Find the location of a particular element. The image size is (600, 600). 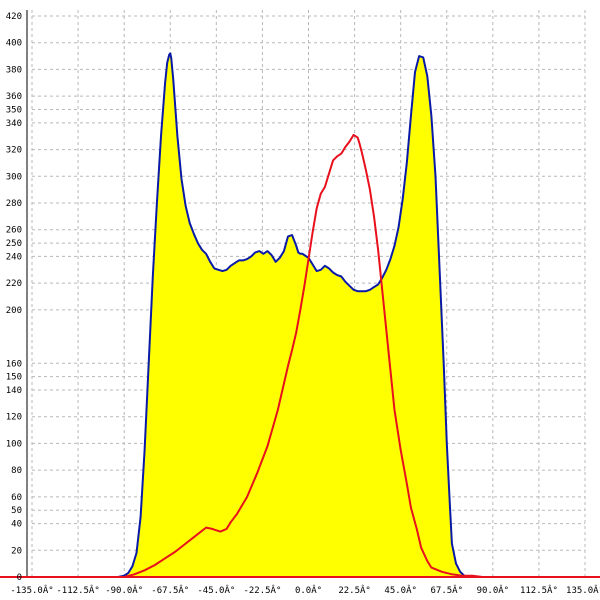

y-tick-label: 150 is located at coordinates (14, 378).